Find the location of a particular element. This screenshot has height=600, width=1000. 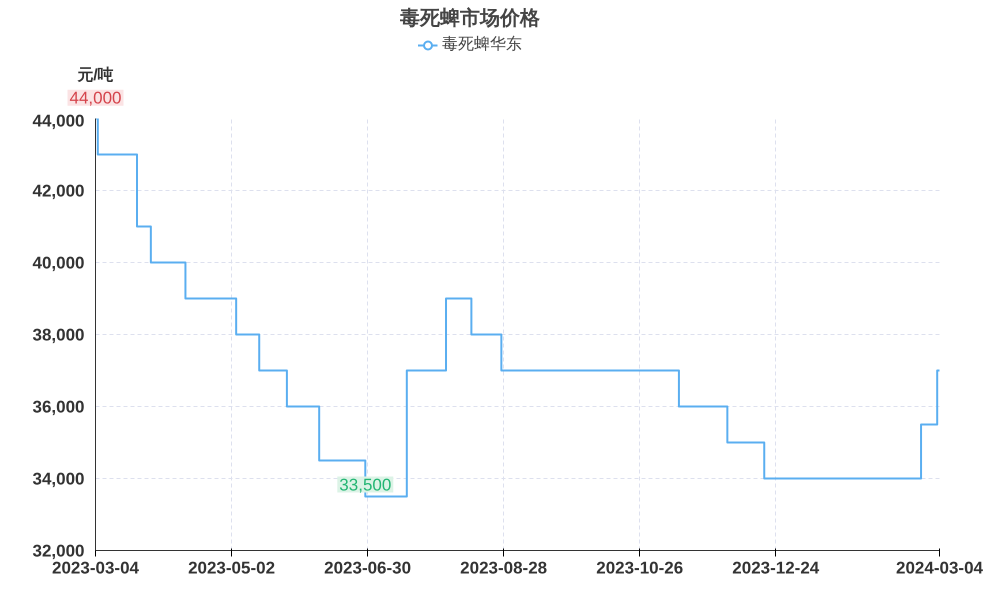

annotation: 33,500 is located at coordinates (365, 485).